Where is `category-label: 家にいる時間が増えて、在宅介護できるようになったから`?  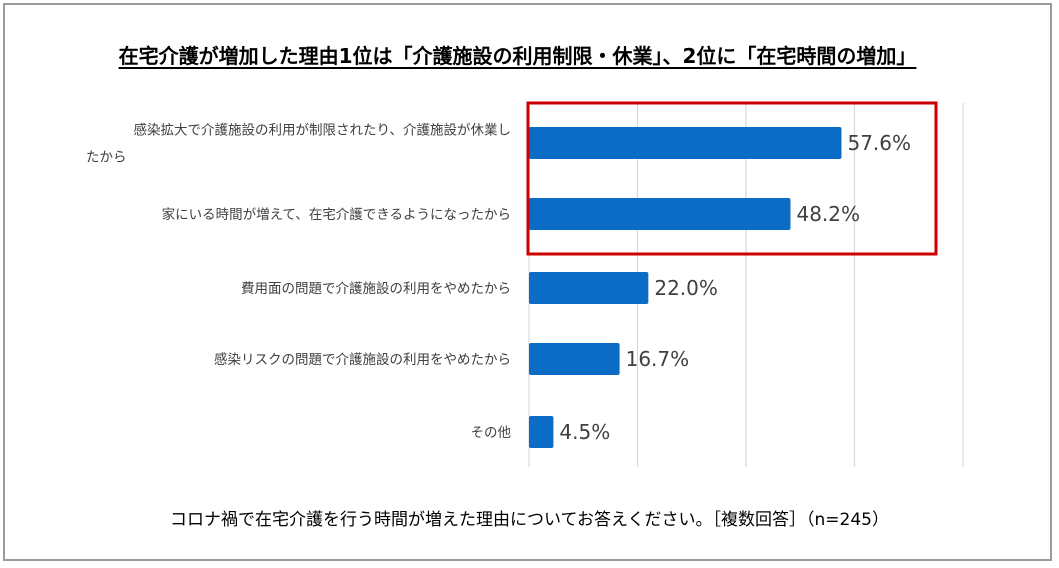
category-label: 家にいる時間が増えて、在宅介護できるようになったから is located at coordinates (336, 214).